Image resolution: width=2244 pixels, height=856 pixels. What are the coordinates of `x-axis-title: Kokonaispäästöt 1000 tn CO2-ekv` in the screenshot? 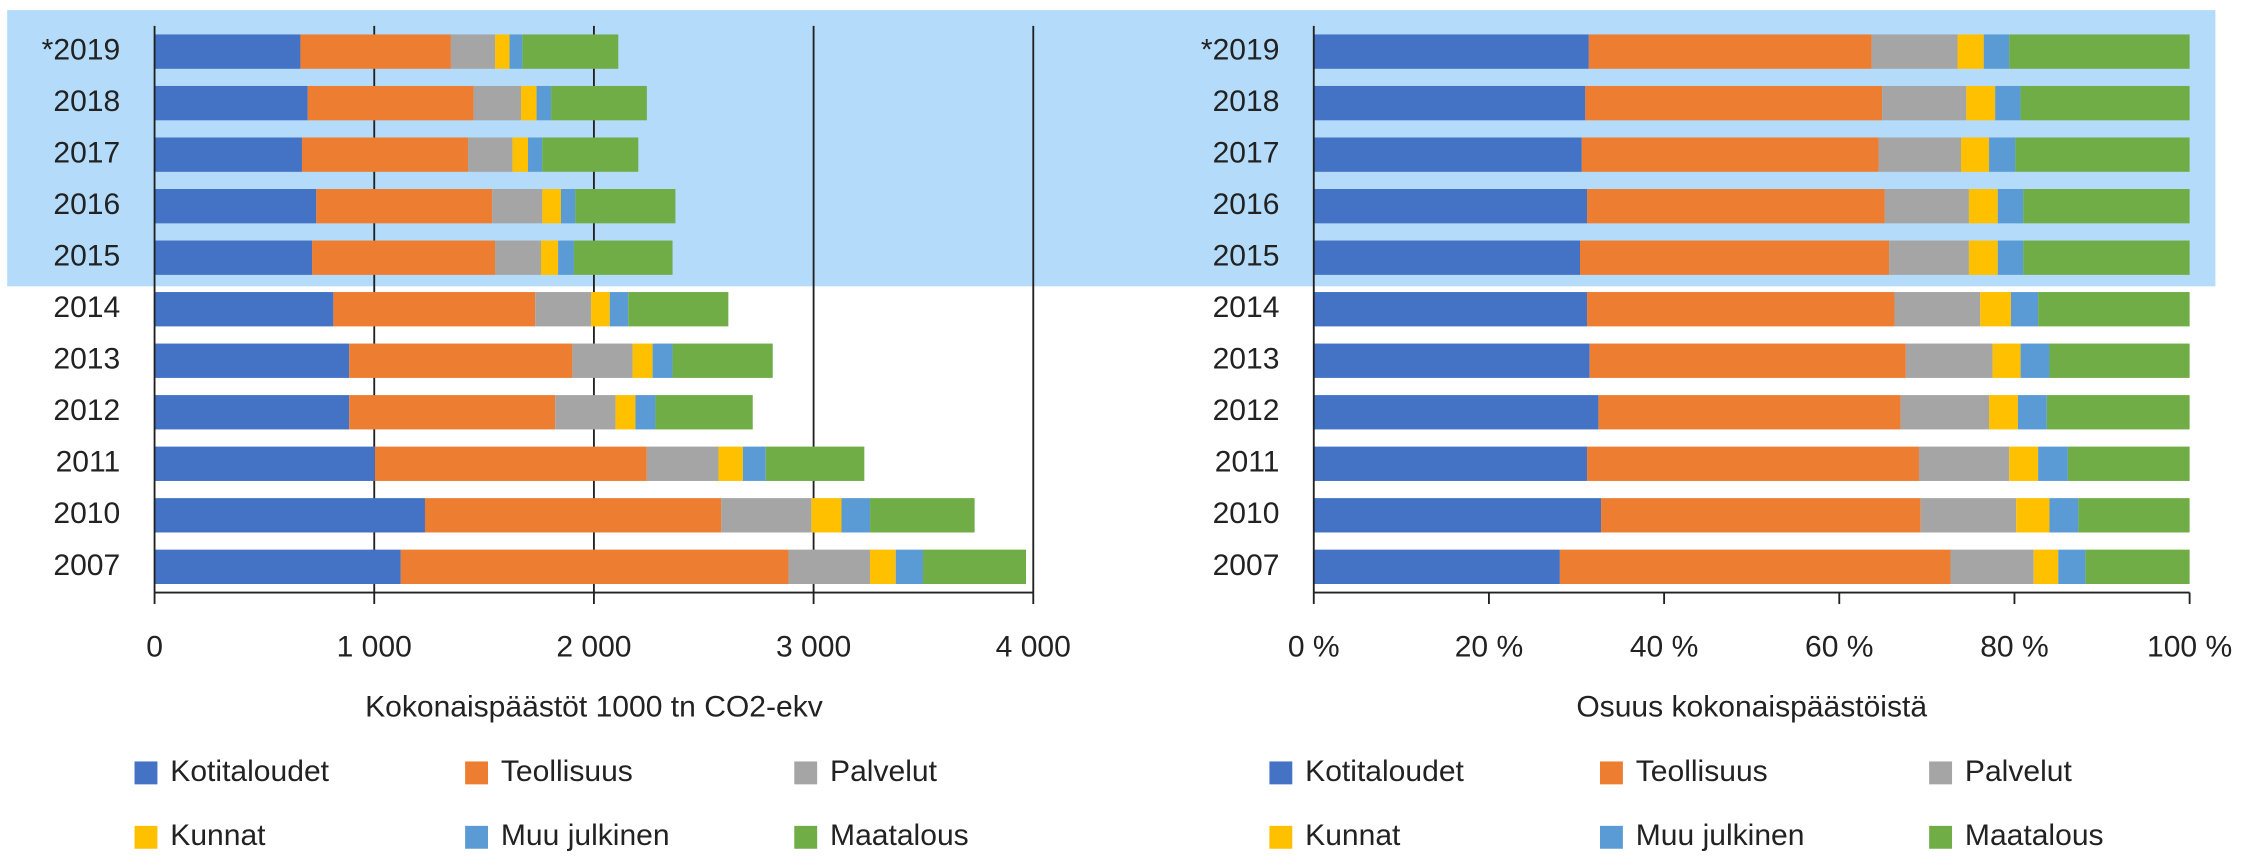 It's located at (594, 706).